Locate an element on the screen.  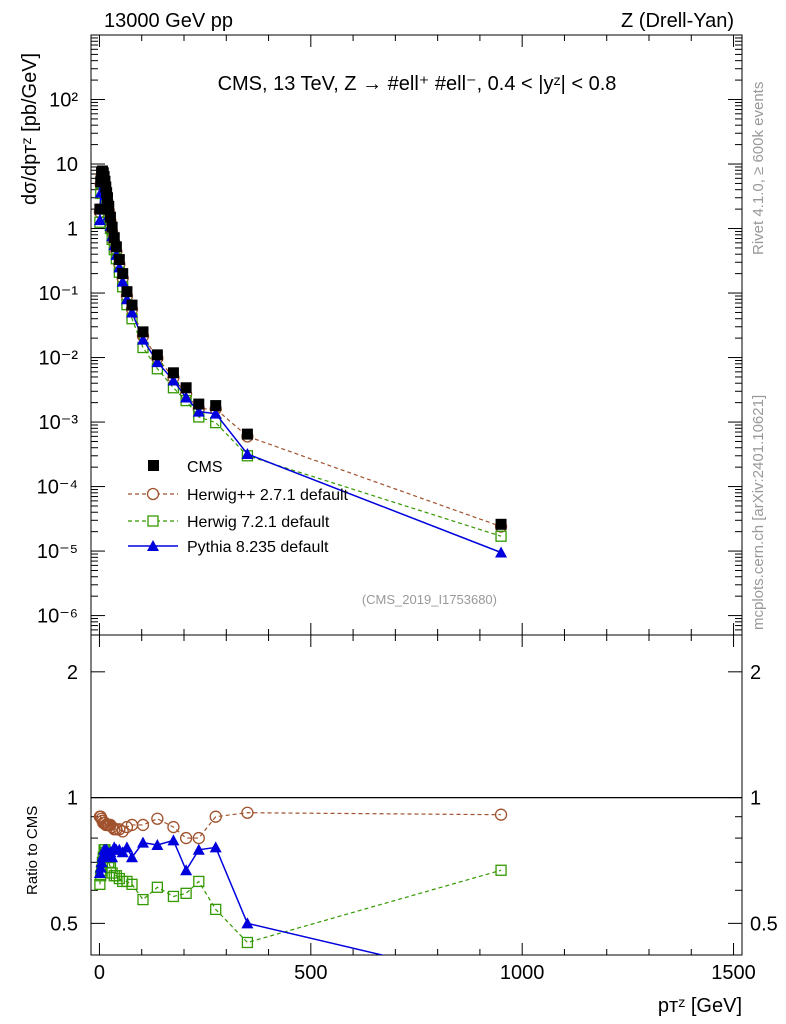
x-tick-label: 0 is located at coordinates (99, 973).